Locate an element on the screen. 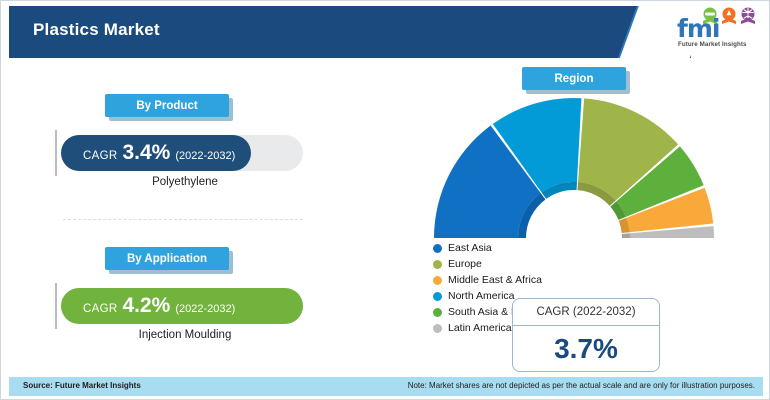  bar-value-label: CAGR 4.2% (2022-2032) is located at coordinates (148, 306).